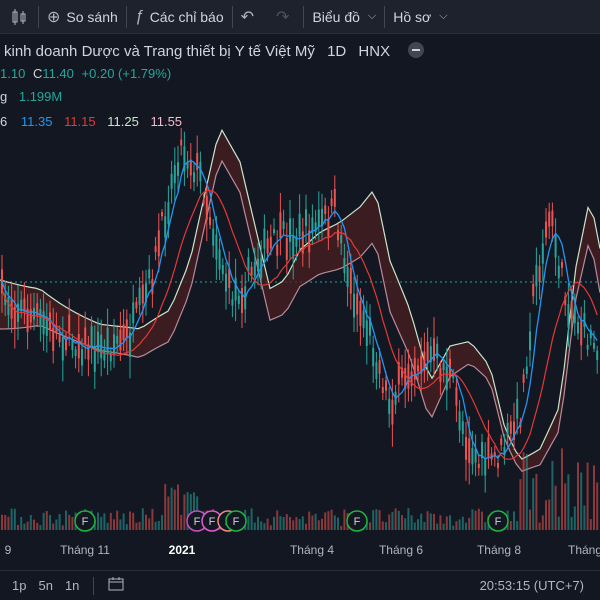 Image resolution: width=600 pixels, height=600 pixels. Describe the element at coordinates (4, 96) in the screenshot. I see `volume-label: g` at that location.